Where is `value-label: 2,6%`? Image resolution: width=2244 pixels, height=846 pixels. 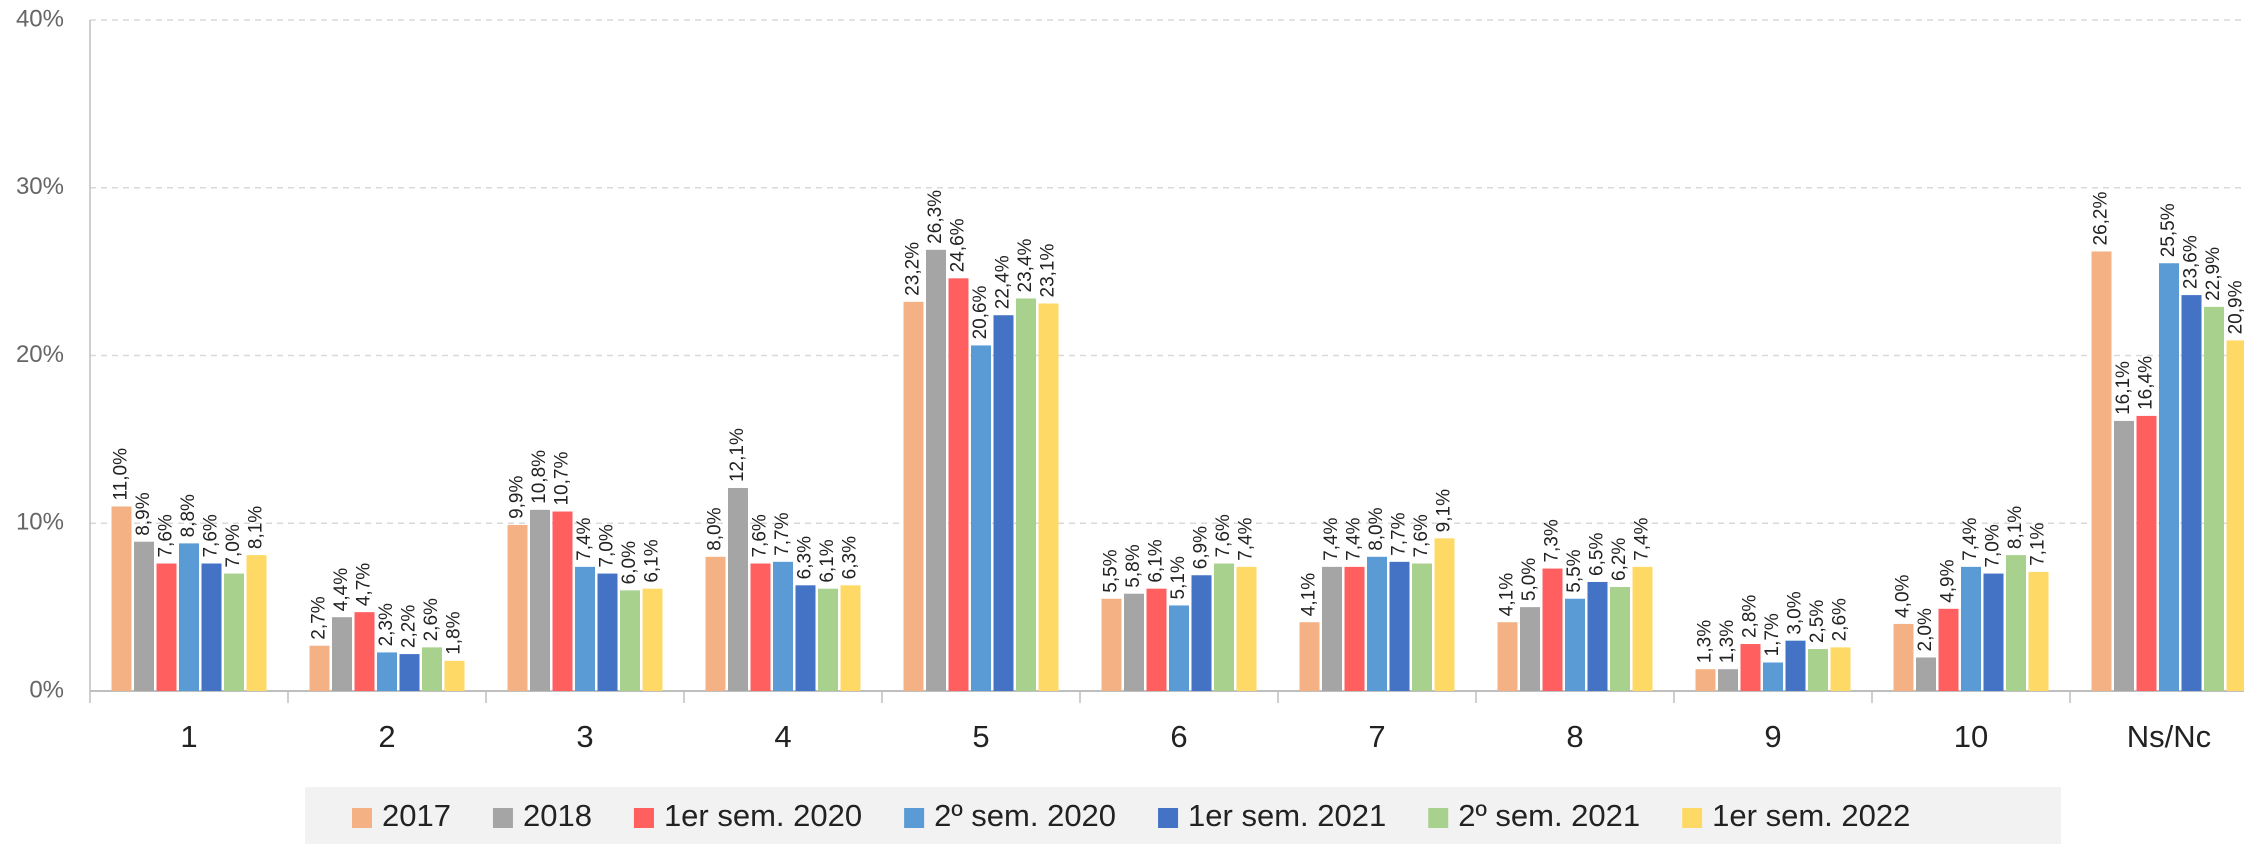
value-label: 2,6% is located at coordinates (431, 619).